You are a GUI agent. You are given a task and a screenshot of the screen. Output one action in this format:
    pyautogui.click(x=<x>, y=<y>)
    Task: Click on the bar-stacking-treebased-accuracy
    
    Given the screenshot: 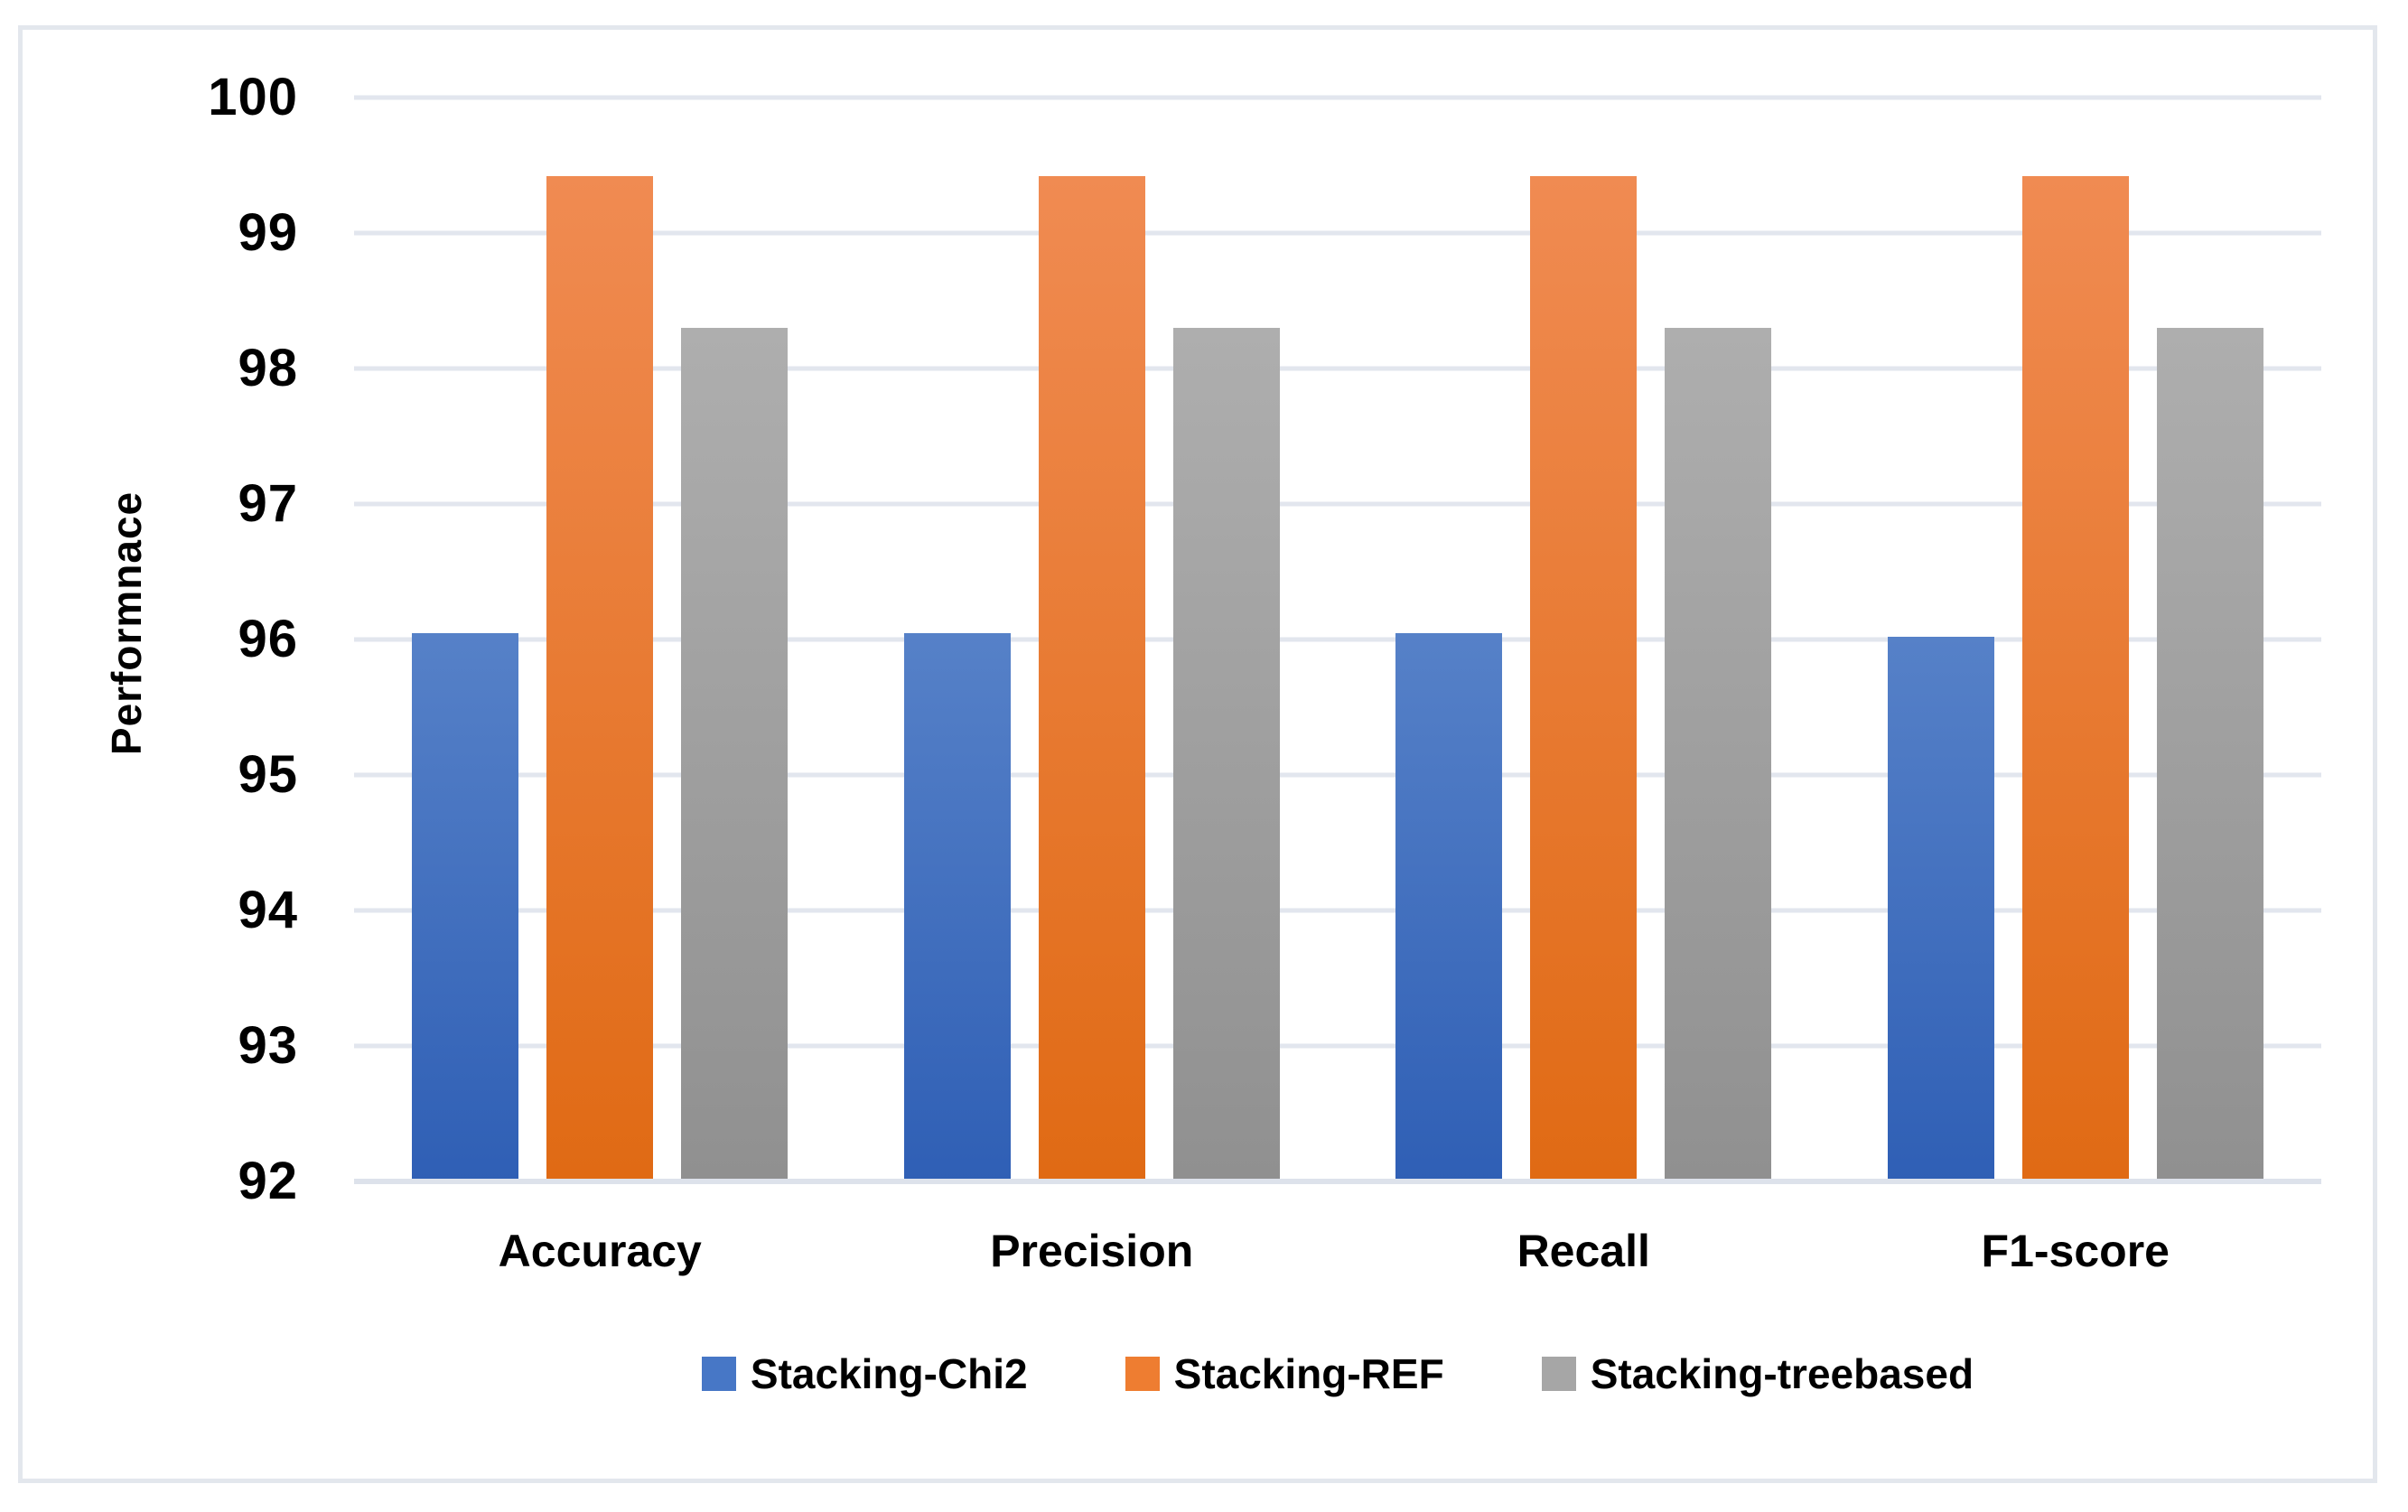 What is the action you would take?
    pyautogui.click(x=735, y=754)
    